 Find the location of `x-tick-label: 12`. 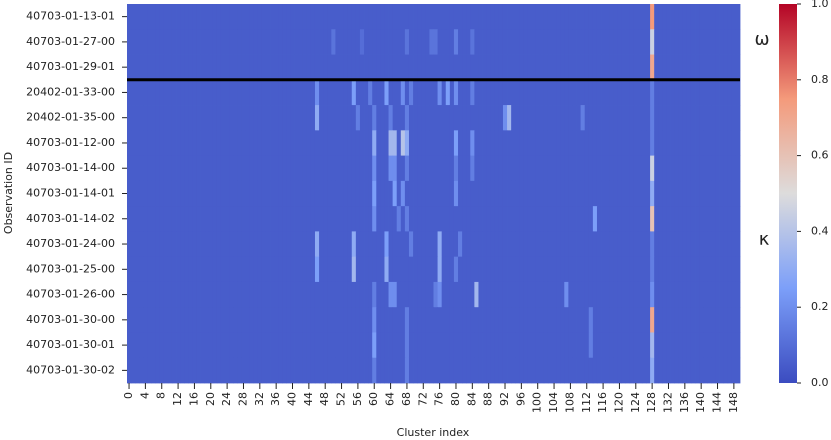

x-tick-label: 12 is located at coordinates (177, 399).